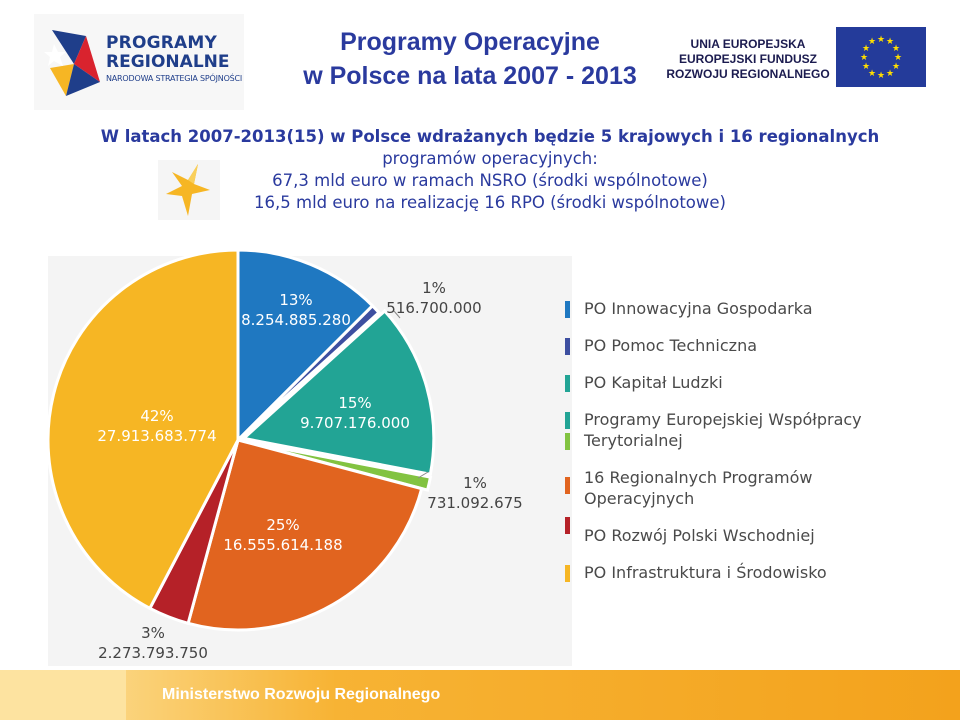  What do you see at coordinates (474, 493) in the screenshot?
I see `data-label-wspolpraca-terytorialna: 1% 731.092.675` at bounding box center [474, 493].